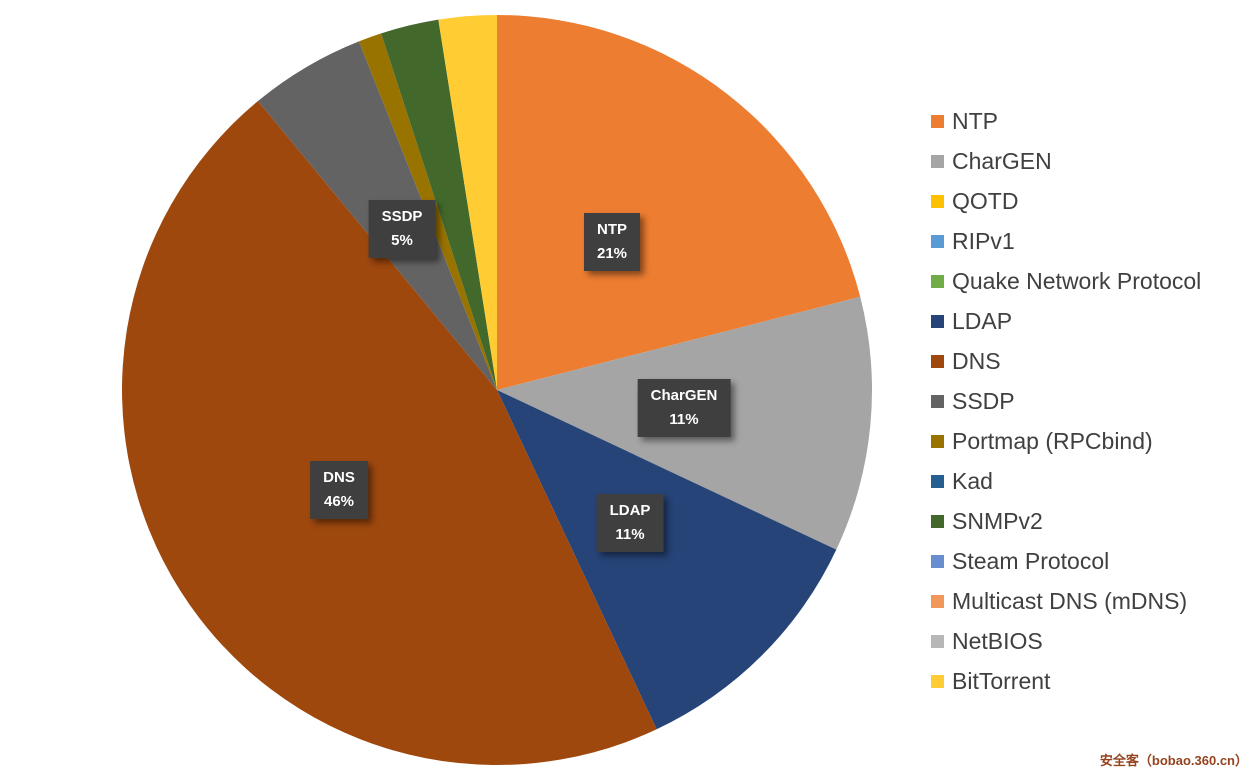  Describe the element at coordinates (1031, 560) in the screenshot. I see `legend-label: Steam Protocol` at that location.